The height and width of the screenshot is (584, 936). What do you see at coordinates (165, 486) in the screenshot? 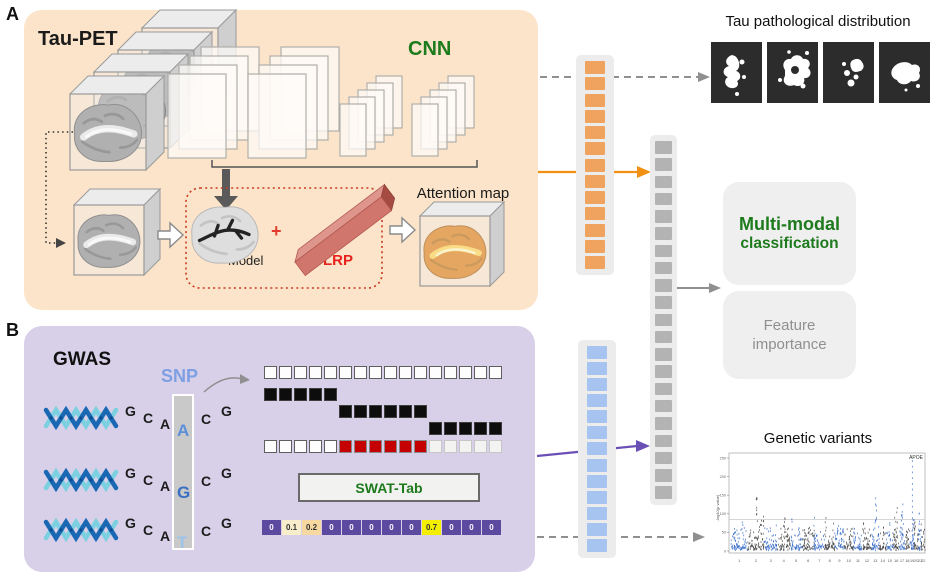
I see `sequence-letter: A` at bounding box center [165, 486].